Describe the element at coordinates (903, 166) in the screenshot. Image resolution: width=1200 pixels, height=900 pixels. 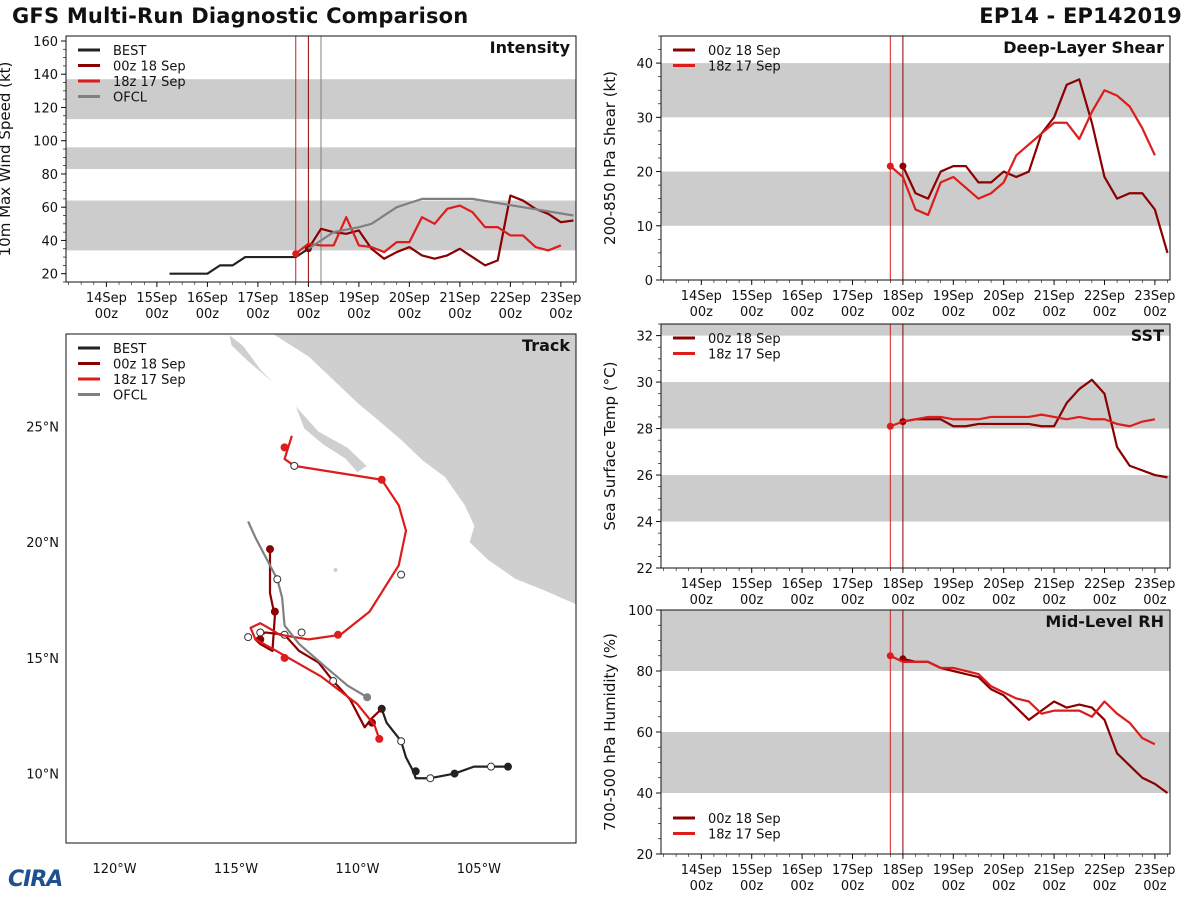
I see `shear-start-point-run00z` at that location.